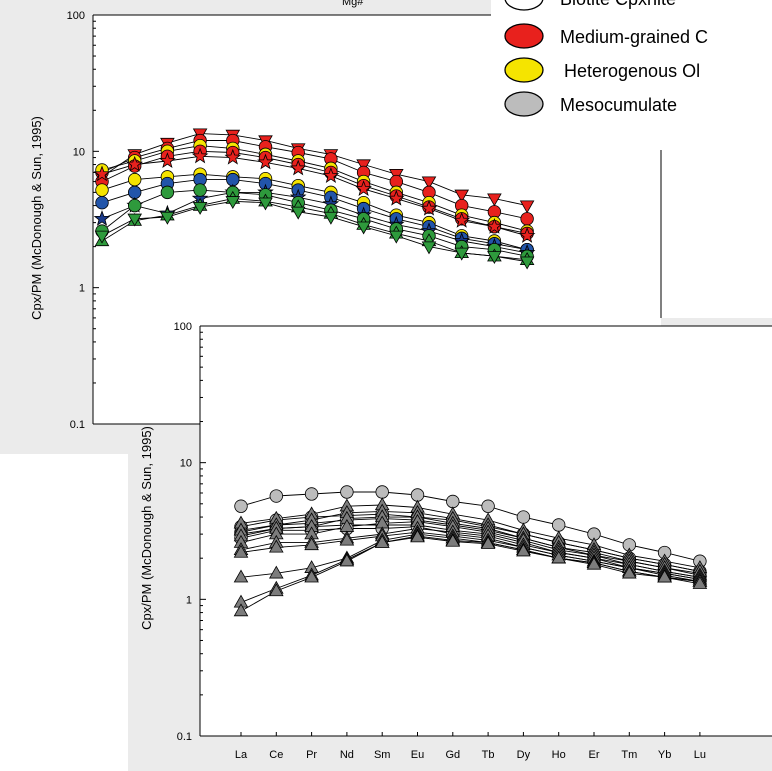  What do you see at coordinates (470, 536) in the screenshot?
I see `bot-series-5-line` at bounding box center [470, 536].